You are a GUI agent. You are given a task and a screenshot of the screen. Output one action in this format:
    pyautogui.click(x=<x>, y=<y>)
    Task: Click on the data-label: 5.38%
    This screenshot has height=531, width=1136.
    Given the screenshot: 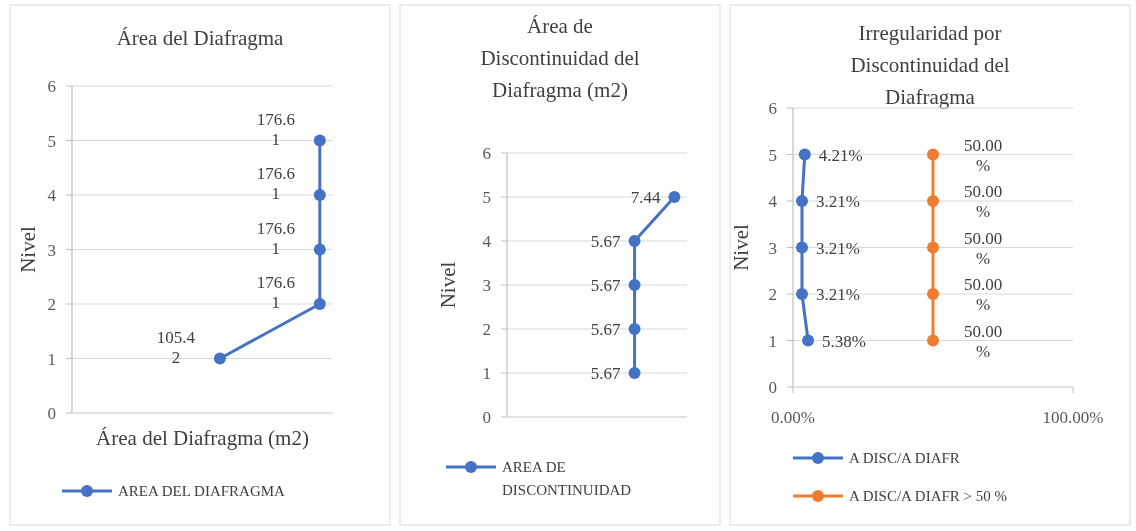 What is the action you would take?
    pyautogui.click(x=844, y=341)
    